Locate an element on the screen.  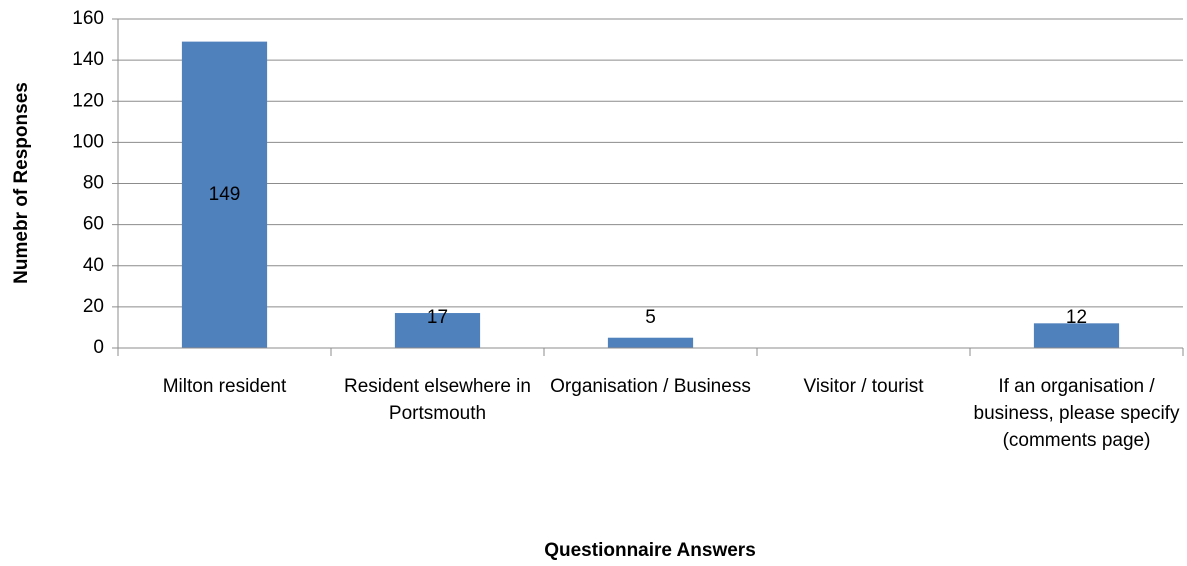
y-tick-label: 160 is located at coordinates (88, 18).